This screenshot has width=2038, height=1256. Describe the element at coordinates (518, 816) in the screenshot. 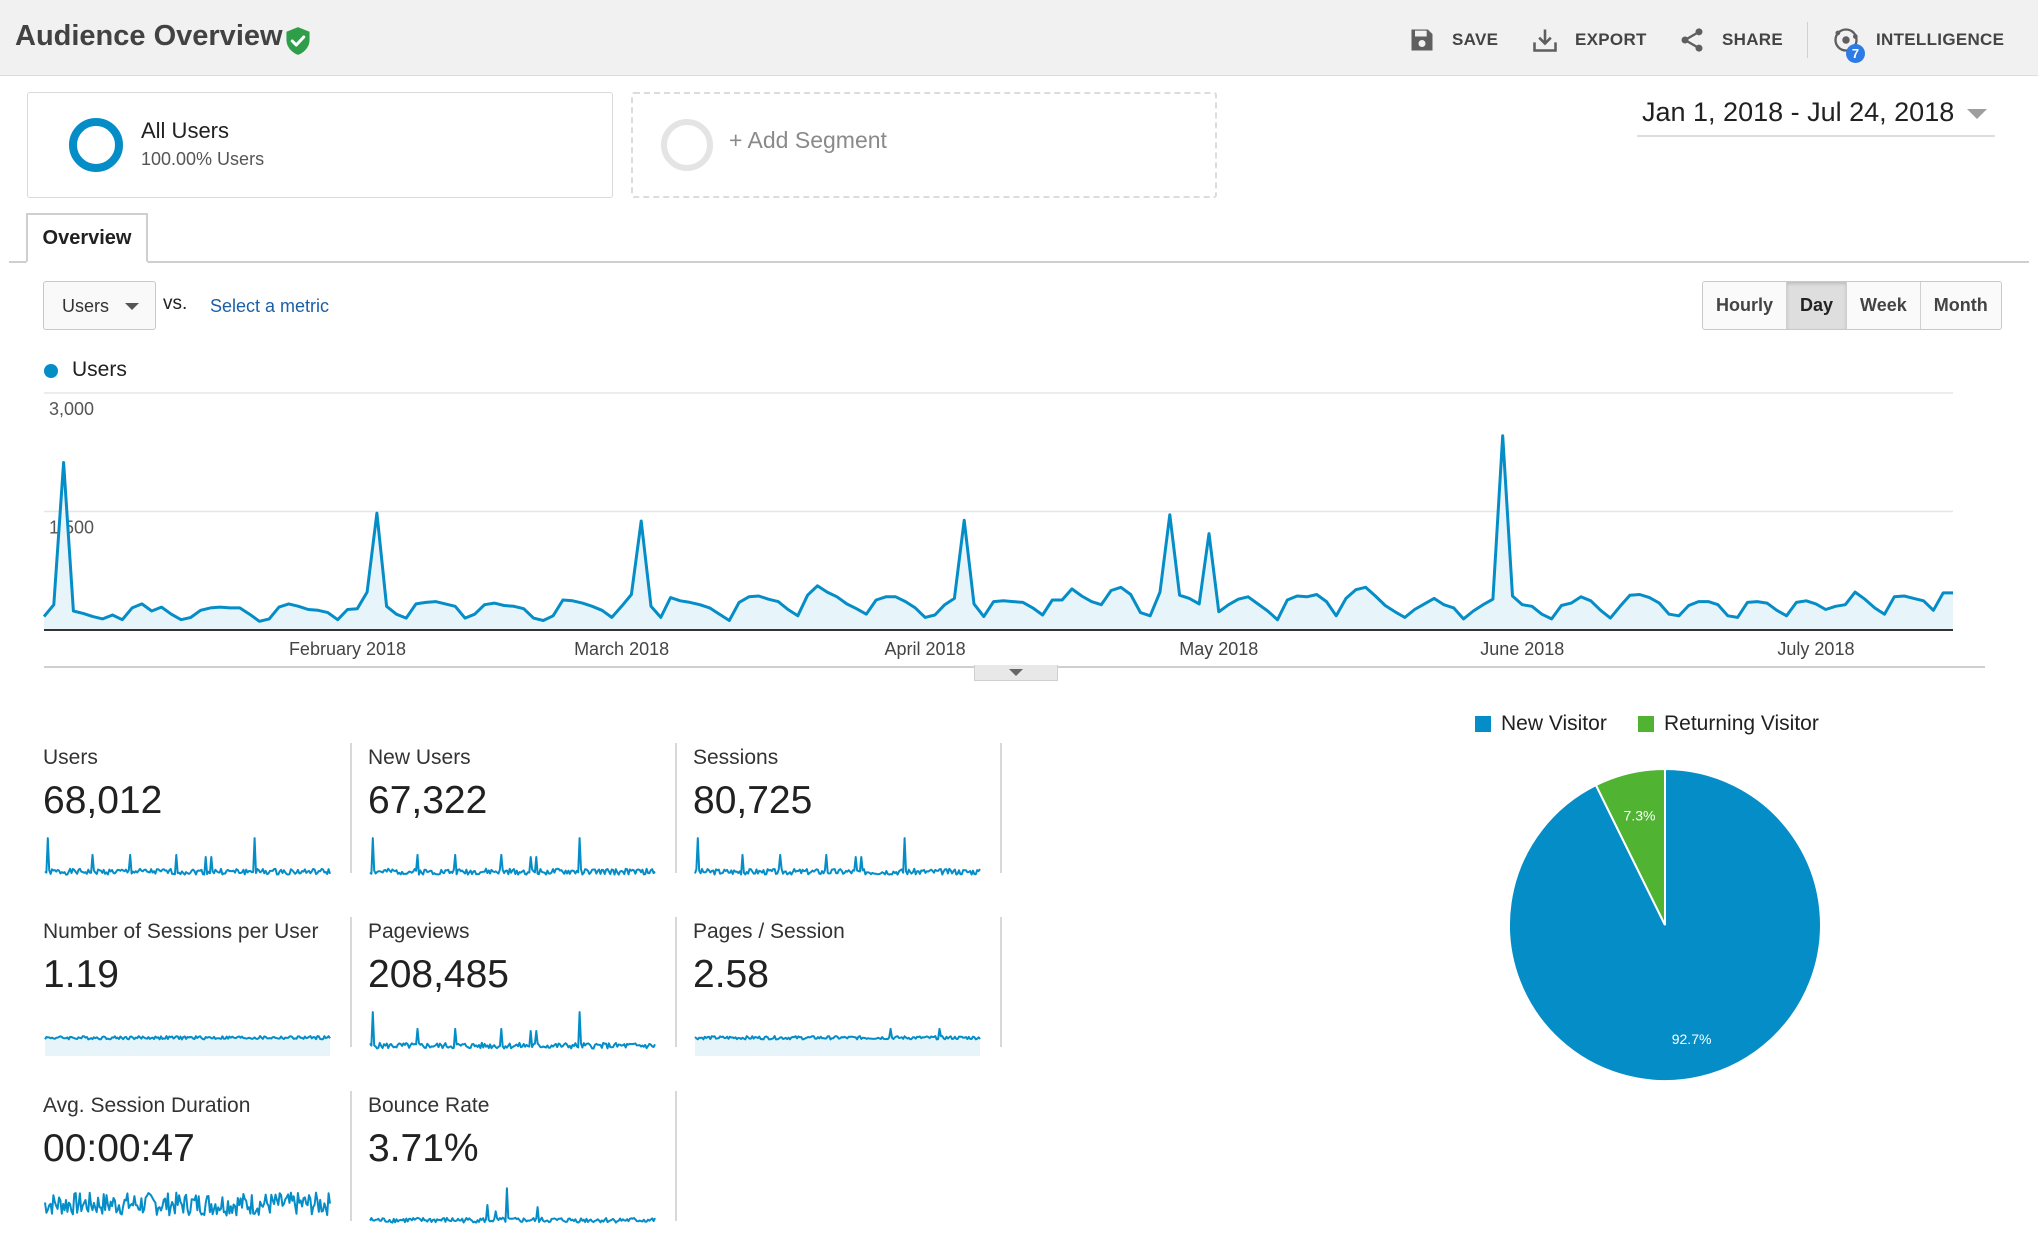

I see `metric-tile: New Users 67,322` at that location.